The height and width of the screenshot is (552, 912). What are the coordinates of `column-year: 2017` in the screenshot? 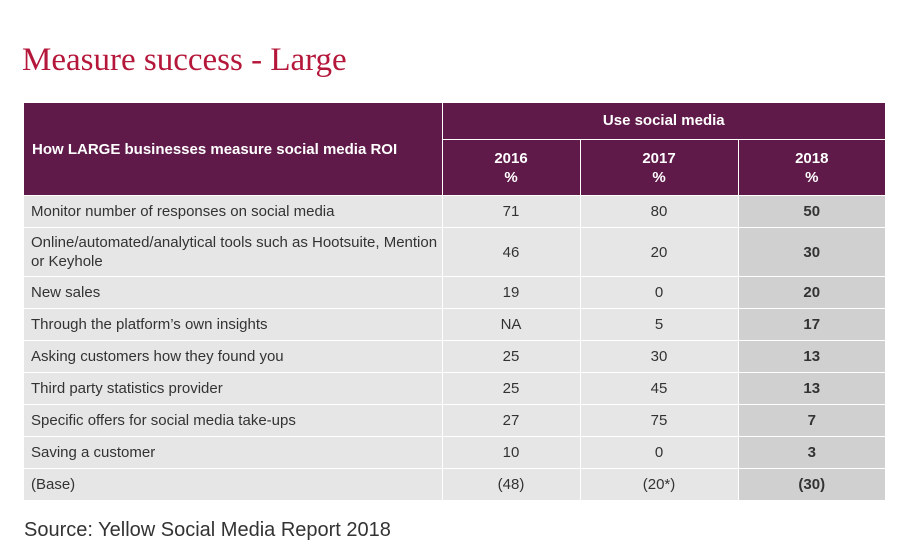 It's located at (659, 158).